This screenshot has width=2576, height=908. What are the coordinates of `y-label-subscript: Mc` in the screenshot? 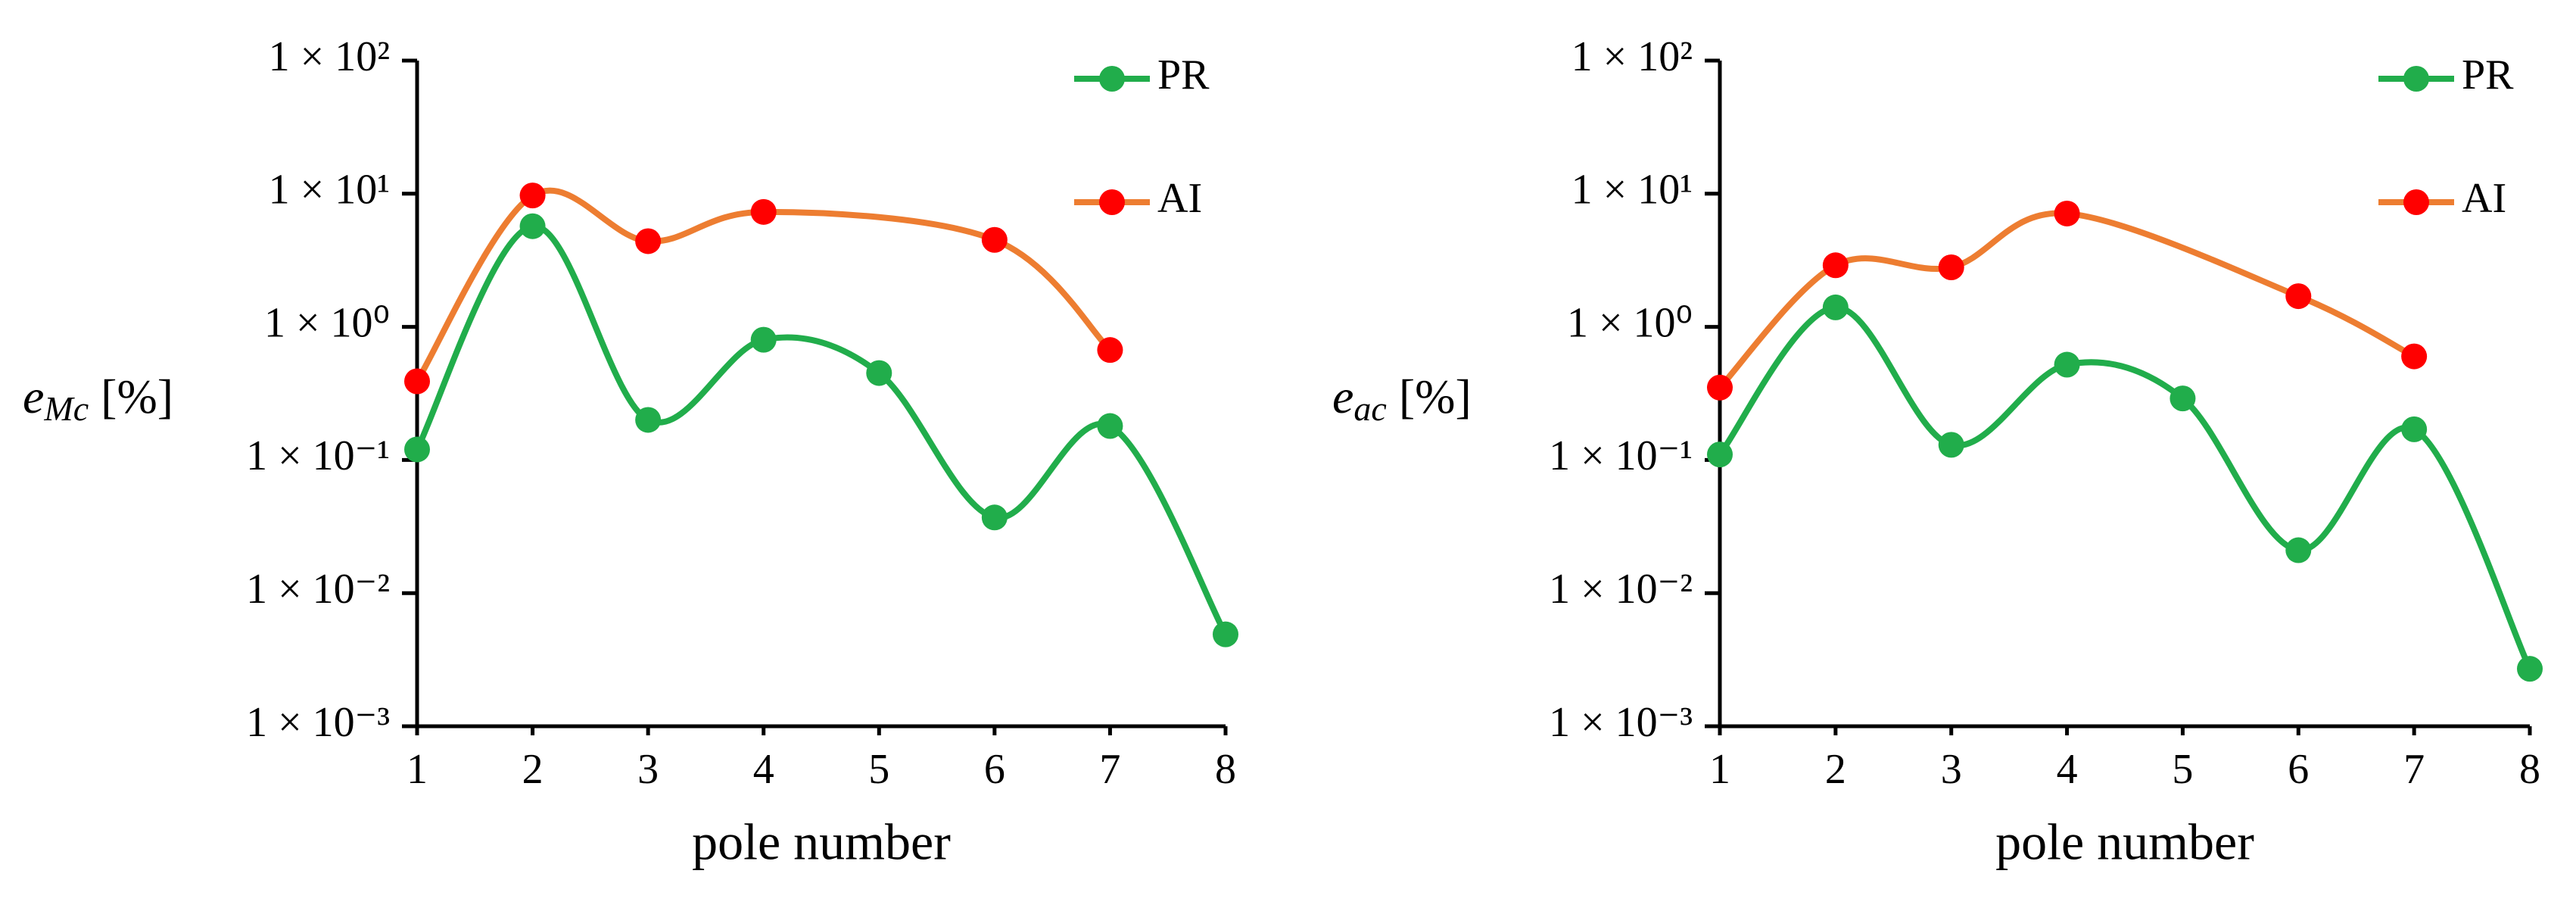 It's located at (66, 408).